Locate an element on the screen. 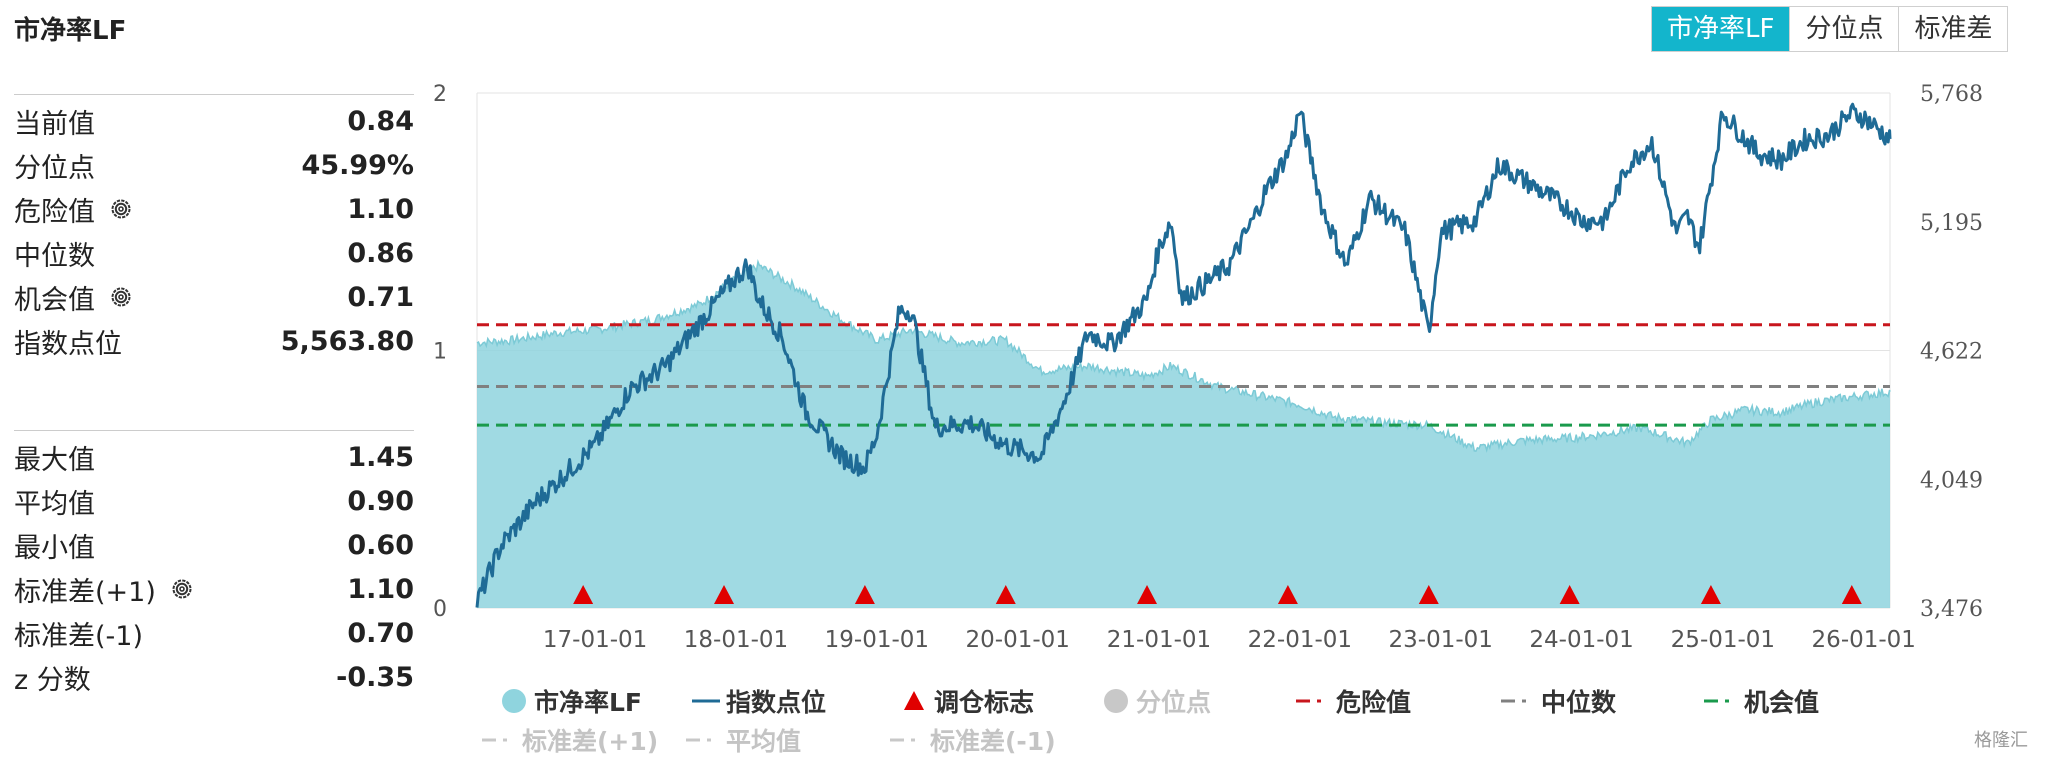  stat-label-text: z 分数 is located at coordinates (52, 680).